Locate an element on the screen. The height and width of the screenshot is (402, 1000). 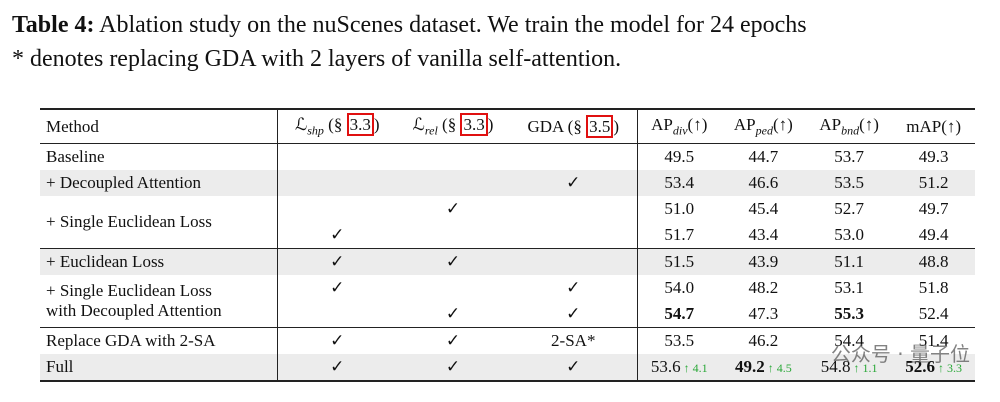
value-cell: 53.7 is located at coordinates (849, 157).